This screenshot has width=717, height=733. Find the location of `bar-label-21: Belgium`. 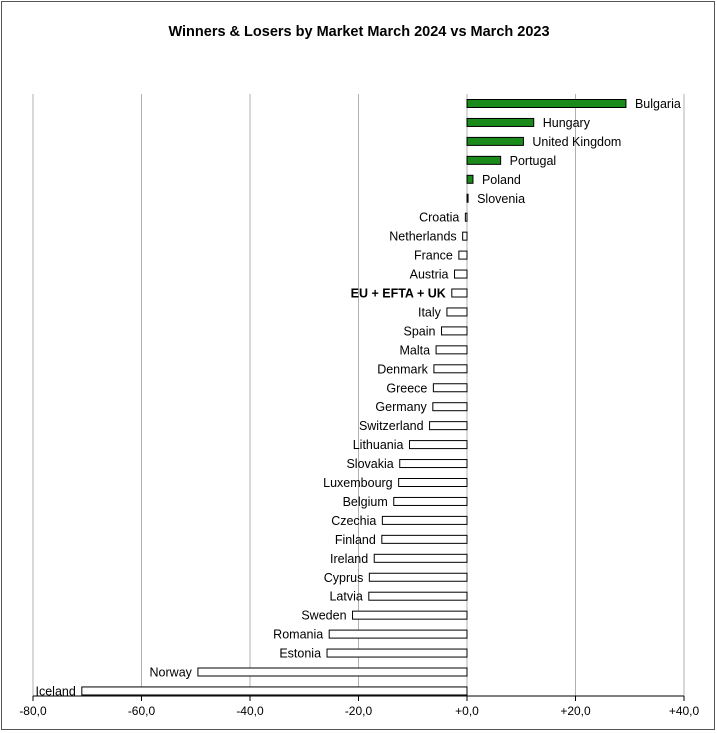

bar-label-21: Belgium is located at coordinates (365, 502).